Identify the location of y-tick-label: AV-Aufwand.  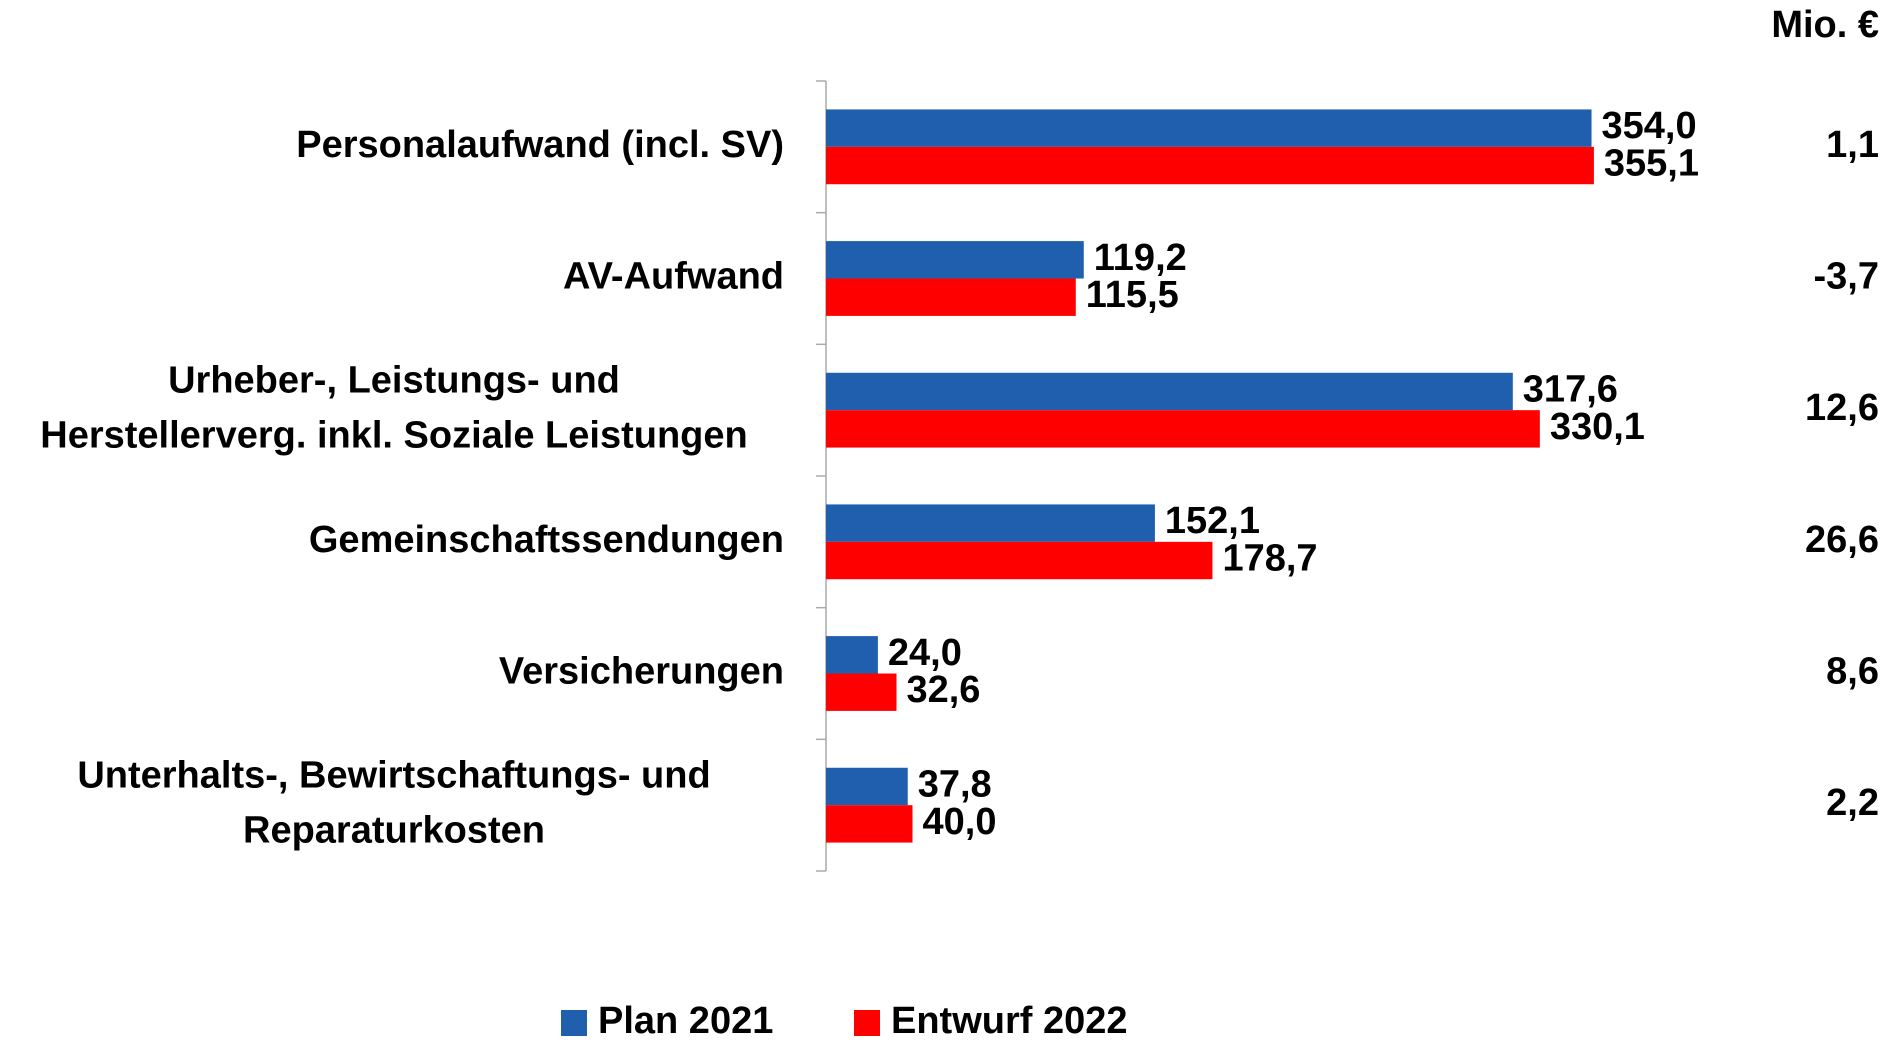
(673, 277).